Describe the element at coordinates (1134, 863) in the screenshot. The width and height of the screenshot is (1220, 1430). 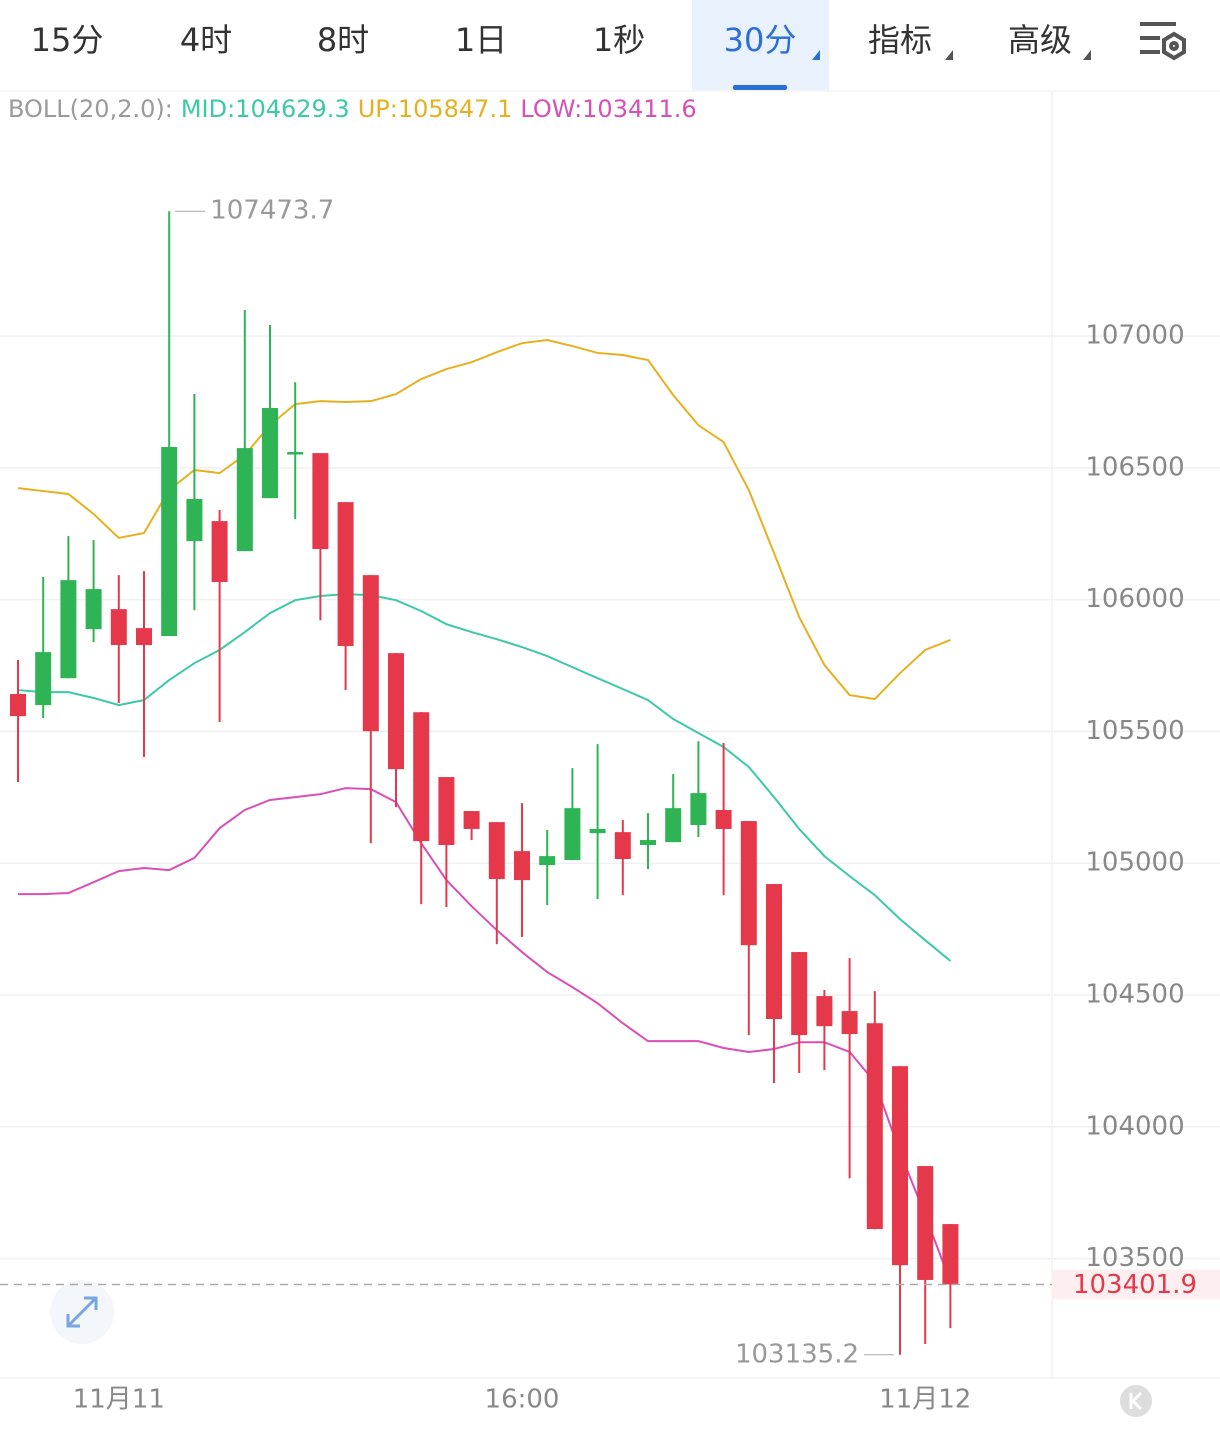
I see `y-tick-label: 105000` at that location.